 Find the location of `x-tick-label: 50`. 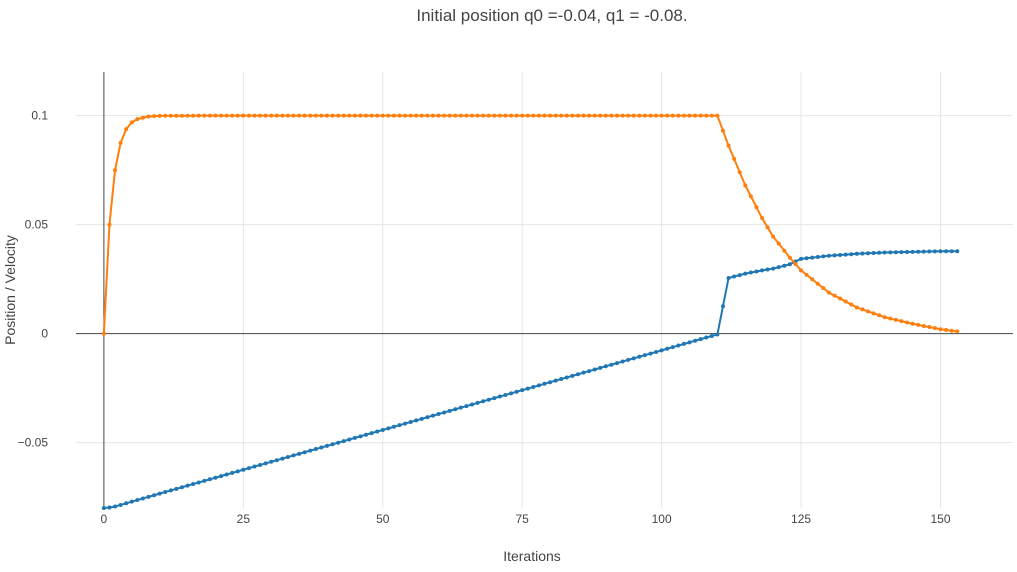

x-tick-label: 50 is located at coordinates (383, 519).